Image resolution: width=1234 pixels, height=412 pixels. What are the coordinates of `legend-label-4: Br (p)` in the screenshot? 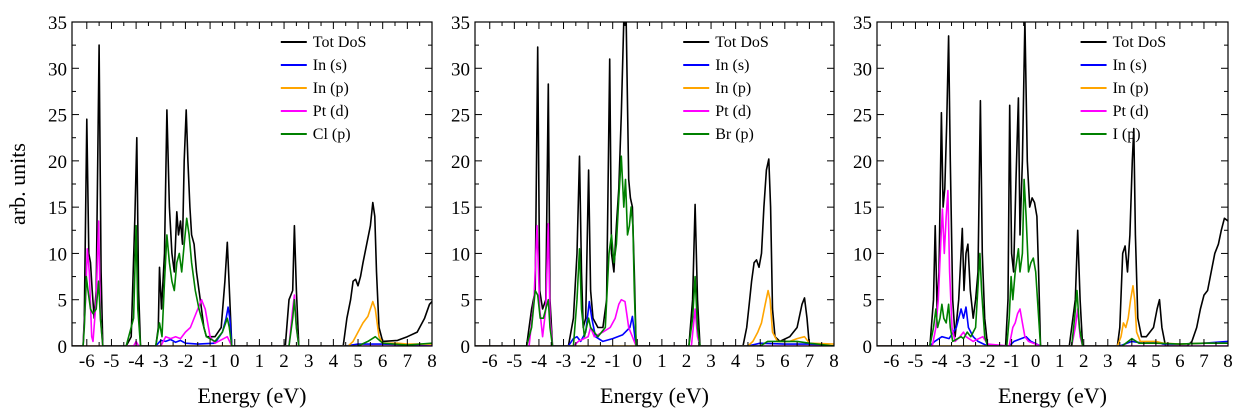 It's located at (734, 134).